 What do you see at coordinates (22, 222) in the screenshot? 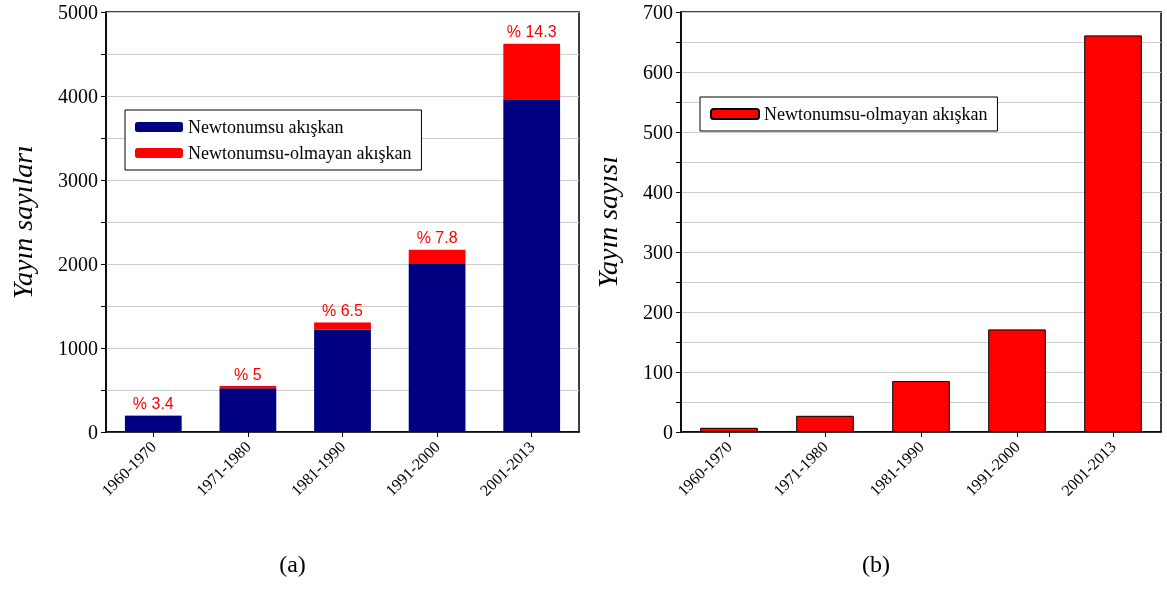
I see `y-axis-title: Yayın sayıları` at bounding box center [22, 222].